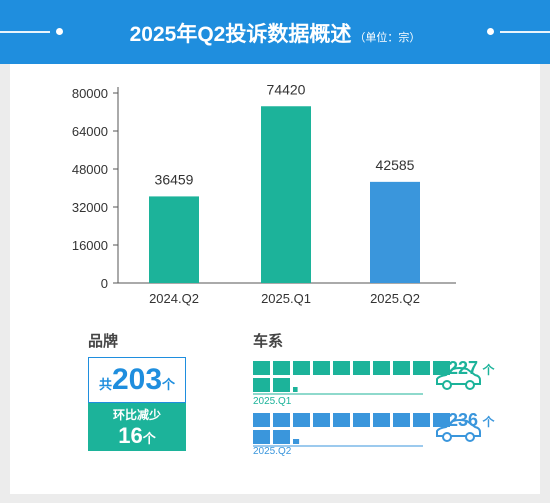 This screenshot has height=503, width=550. What do you see at coordinates (488, 370) in the screenshot?
I see `series-count-q1-unit: 个` at bounding box center [488, 370].